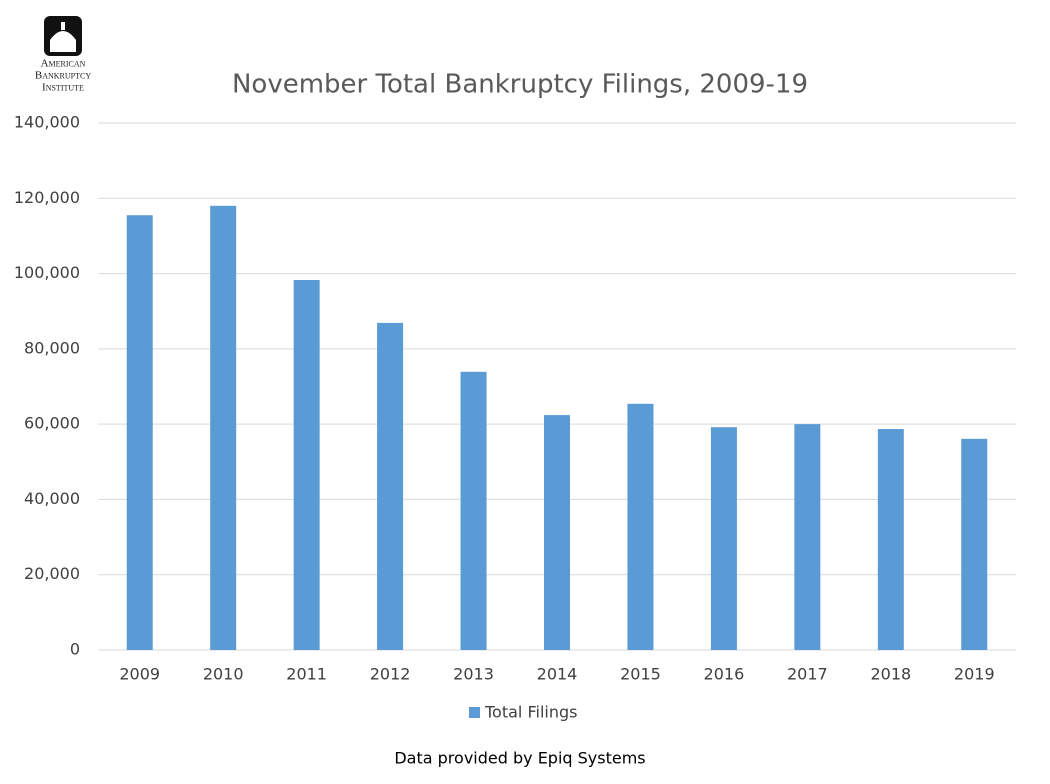 This screenshot has width=1050, height=784. I want to click on x-tick-label: 2018, so click(890, 674).